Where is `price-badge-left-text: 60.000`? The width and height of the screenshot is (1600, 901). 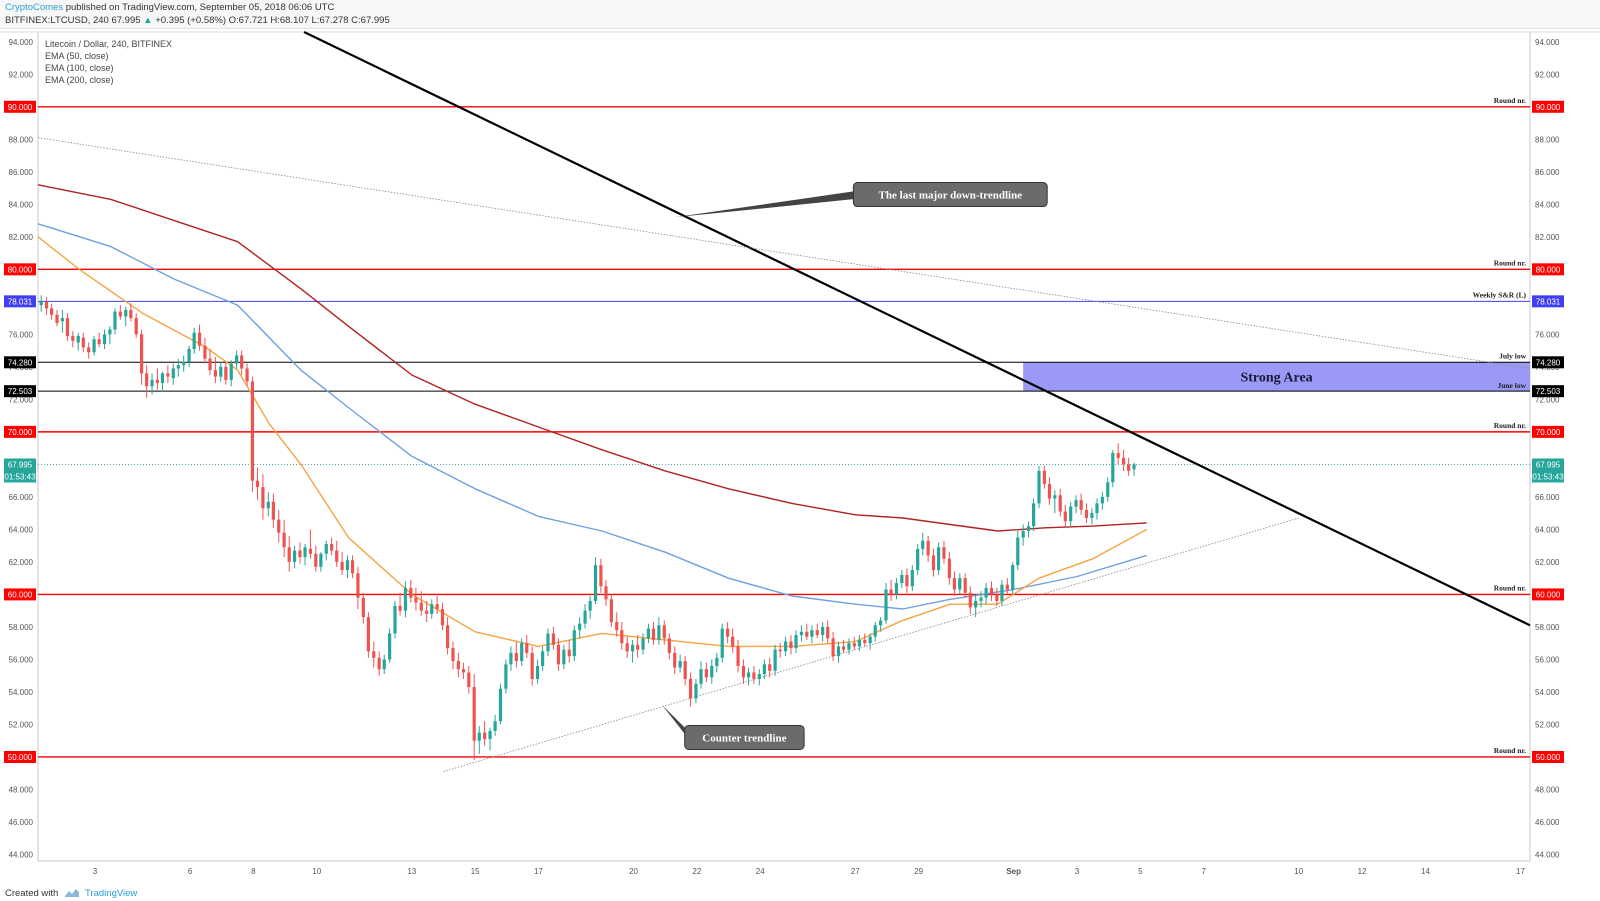
price-badge-left-text: 60.000 is located at coordinates (20, 594).